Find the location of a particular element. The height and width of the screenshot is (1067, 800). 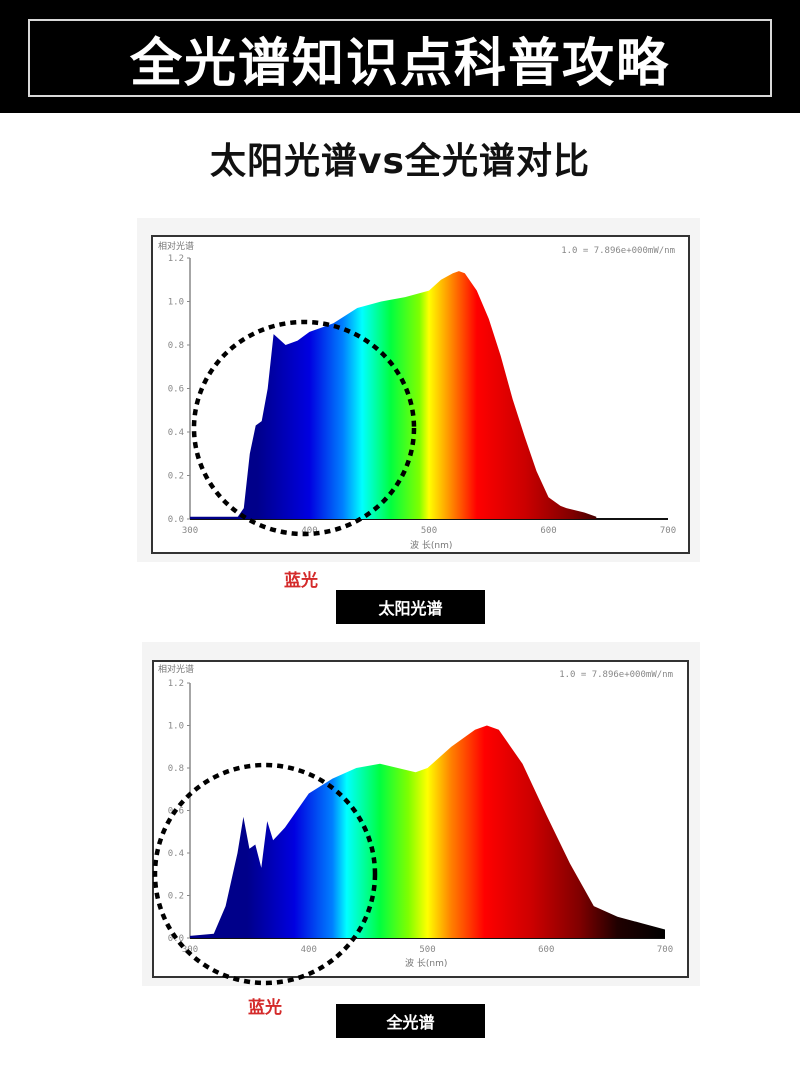

header-banner: 全光谱知识点科普攻略 is located at coordinates (400, 56).